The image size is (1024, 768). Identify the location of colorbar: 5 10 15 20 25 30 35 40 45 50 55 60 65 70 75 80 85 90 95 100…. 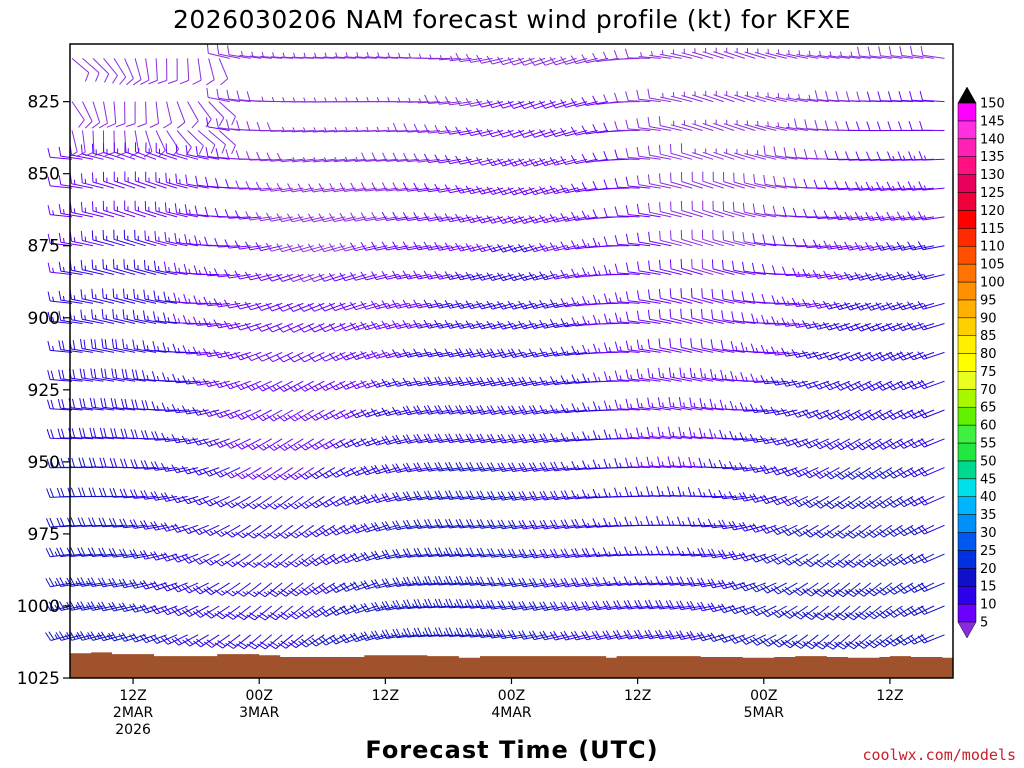
(981, 362).